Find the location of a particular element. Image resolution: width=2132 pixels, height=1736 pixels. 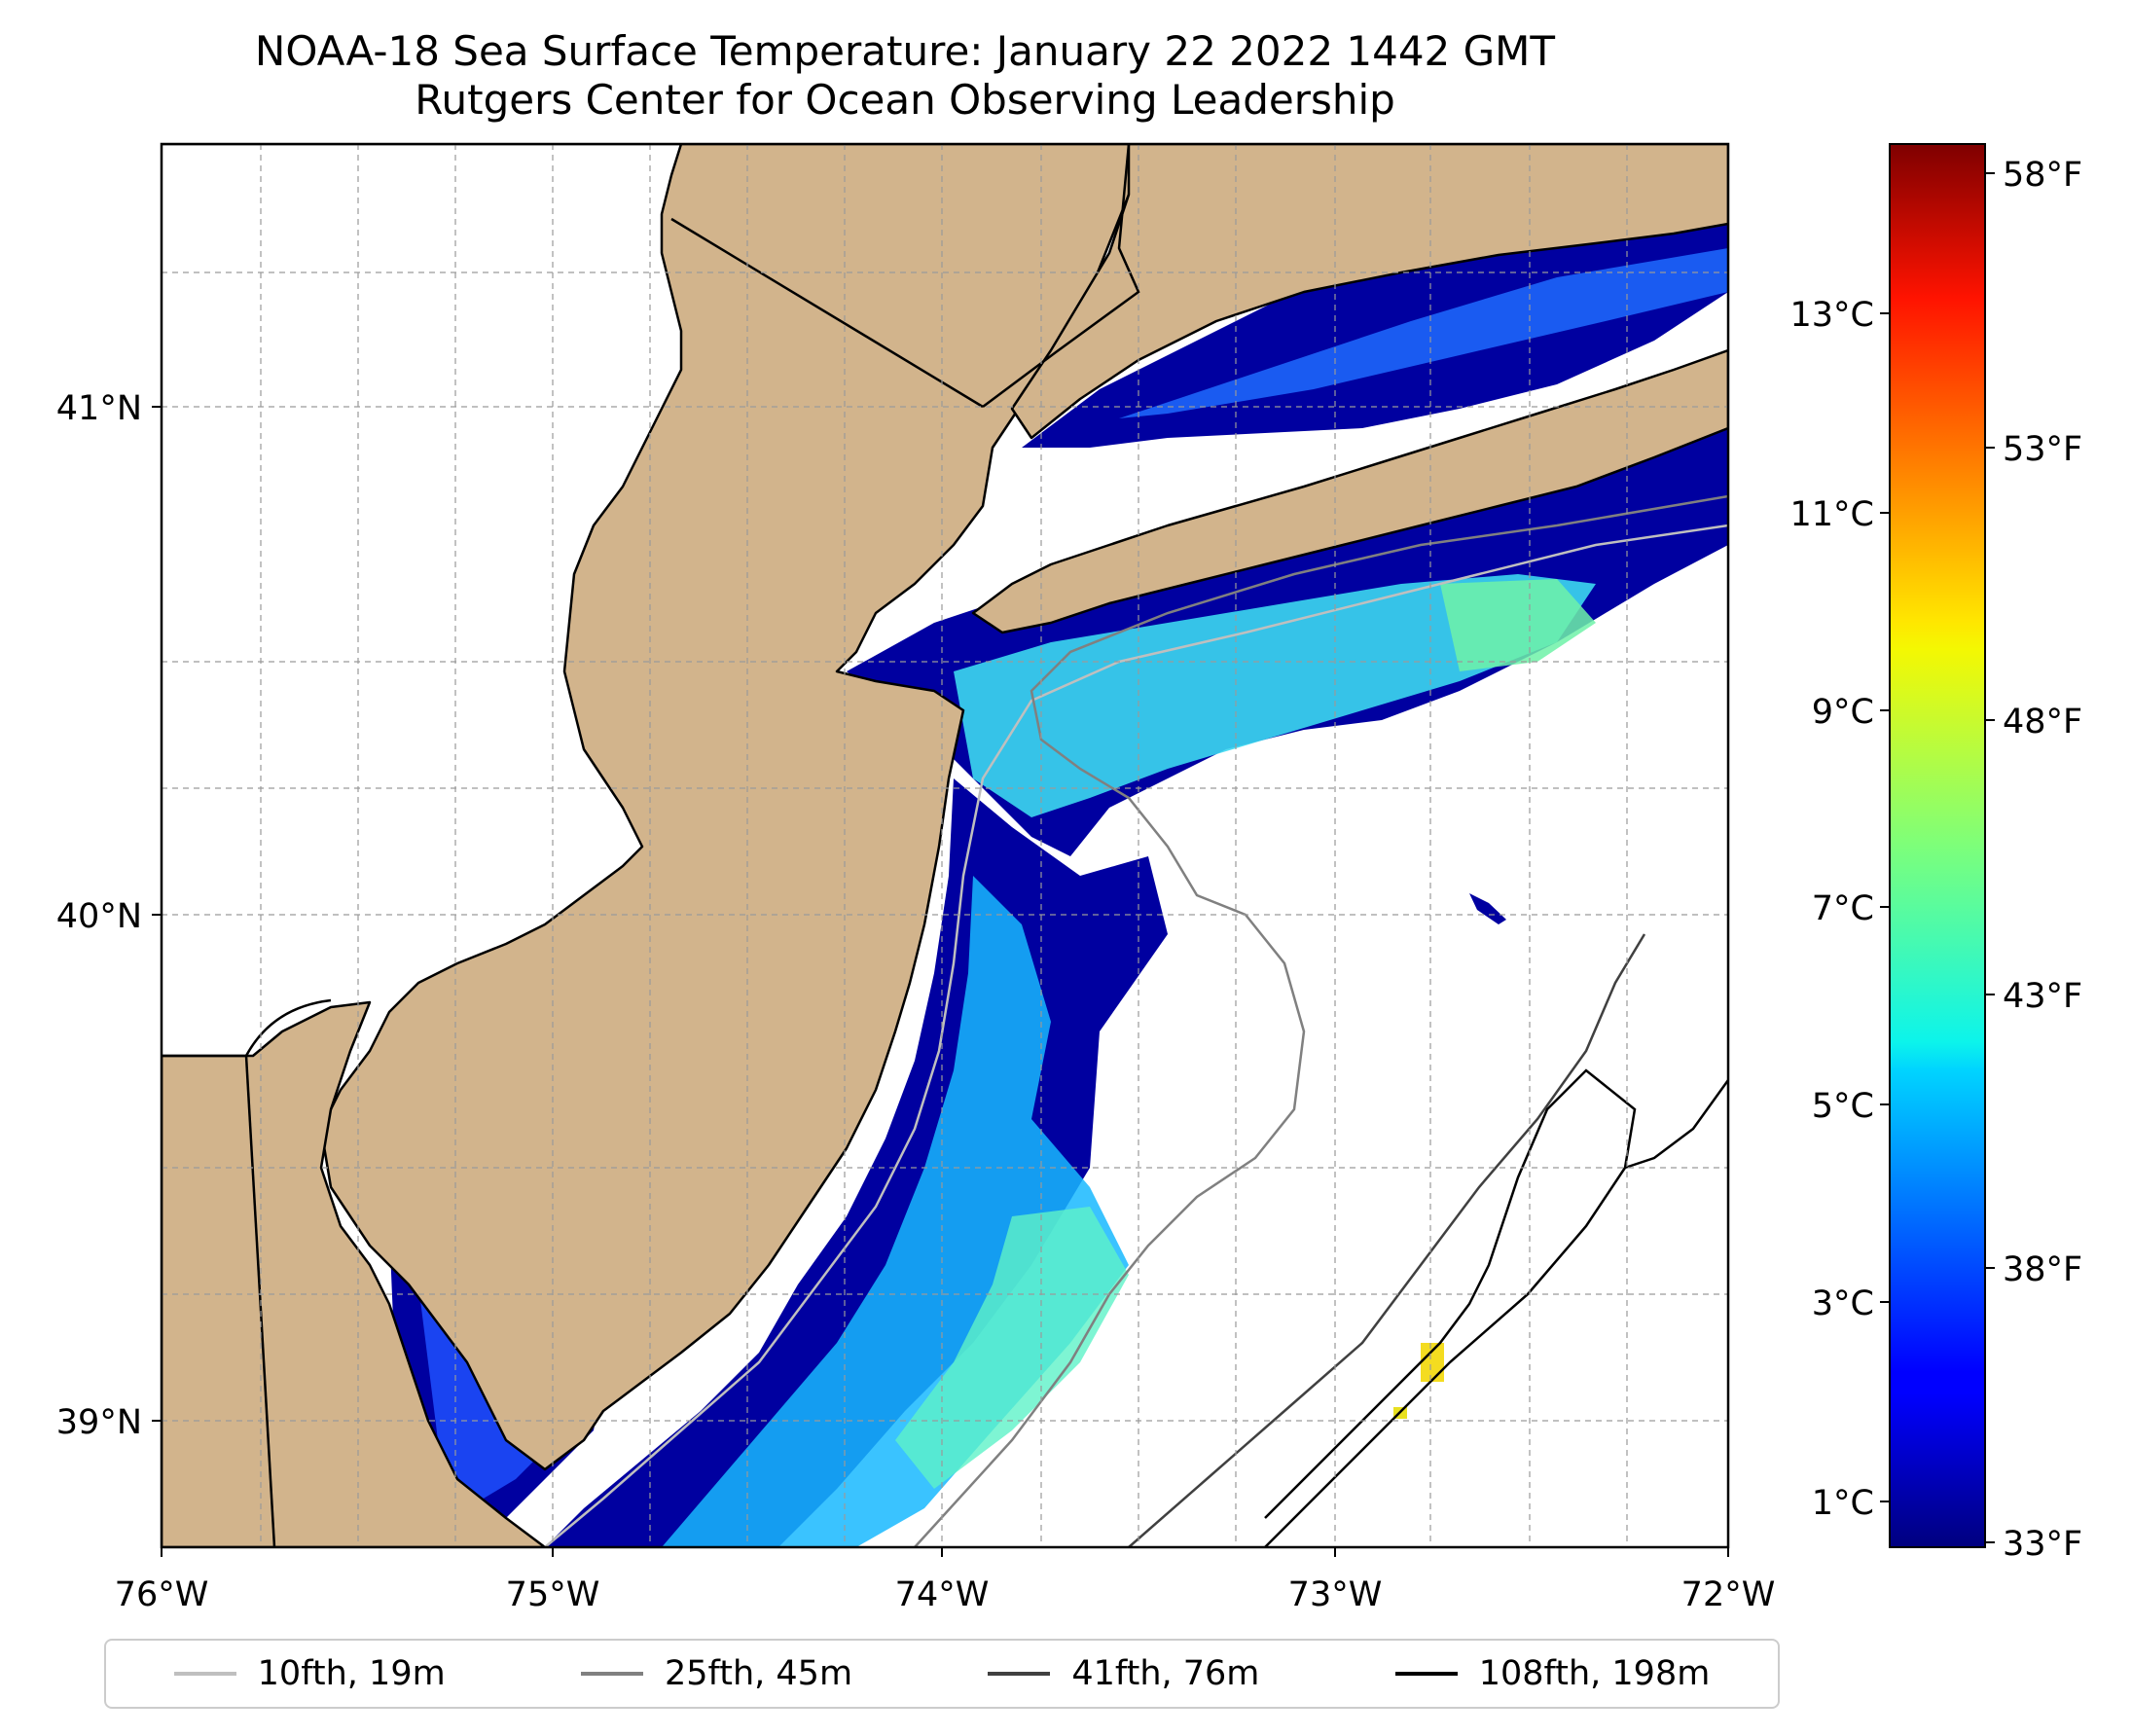

cbar-tick-7c: 7°C is located at coordinates (1843, 909).